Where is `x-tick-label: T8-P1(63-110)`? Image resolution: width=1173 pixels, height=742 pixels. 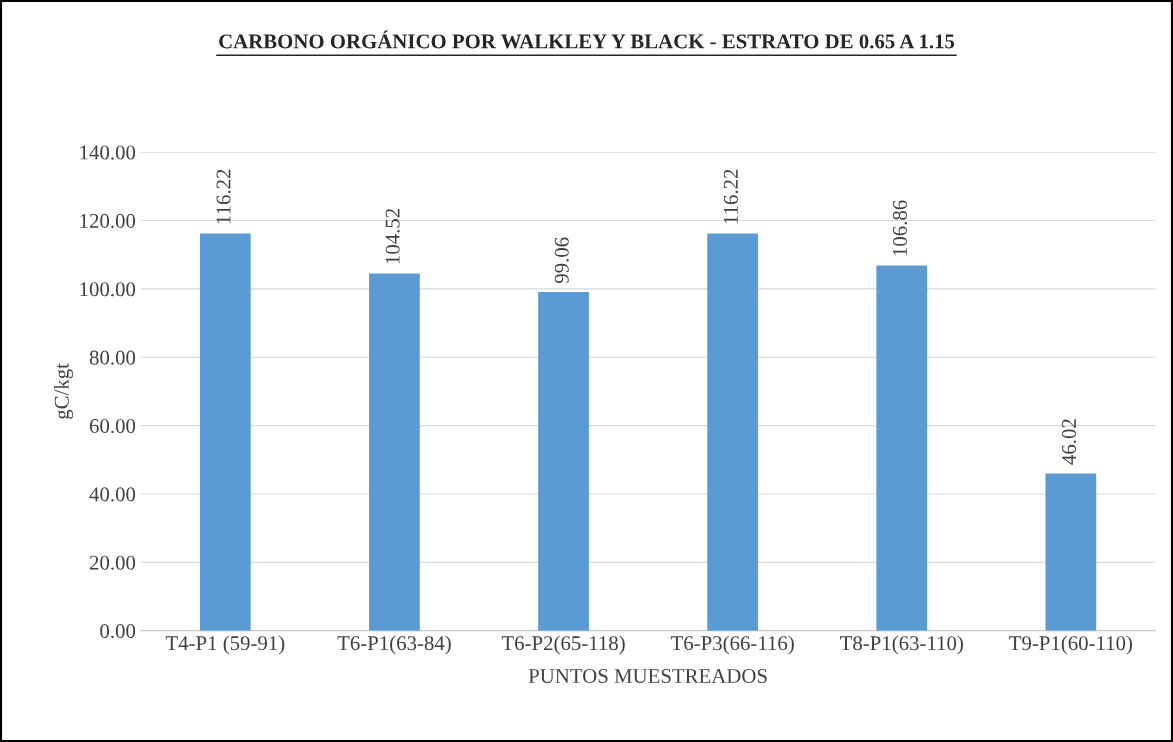 x-tick-label: T8-P1(63-110) is located at coordinates (901, 645).